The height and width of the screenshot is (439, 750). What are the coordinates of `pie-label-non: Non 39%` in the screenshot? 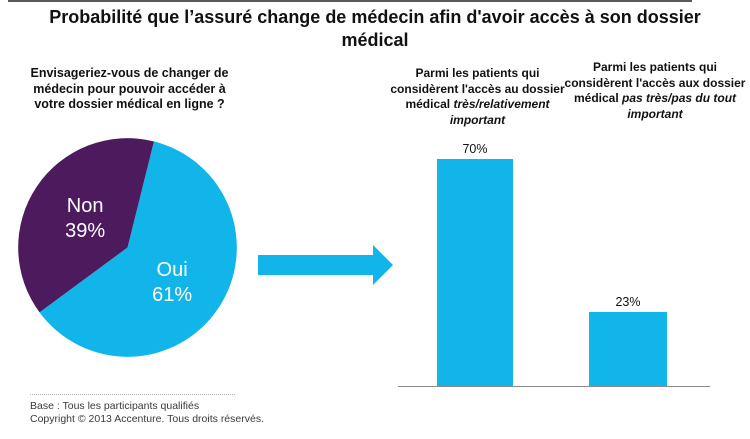 It's located at (85, 219).